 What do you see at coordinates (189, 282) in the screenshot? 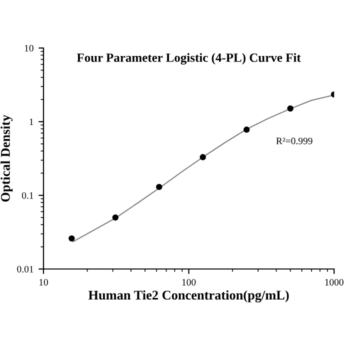
I see `x-tick-label: 100` at bounding box center [189, 282].